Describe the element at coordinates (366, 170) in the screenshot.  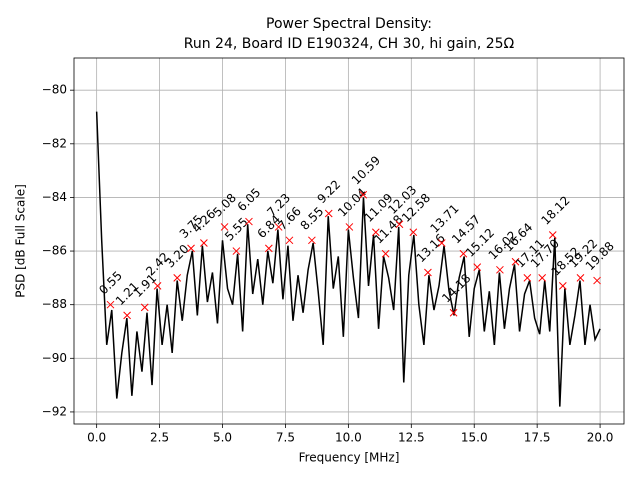
I see `peak-label: 10.59` at that location.